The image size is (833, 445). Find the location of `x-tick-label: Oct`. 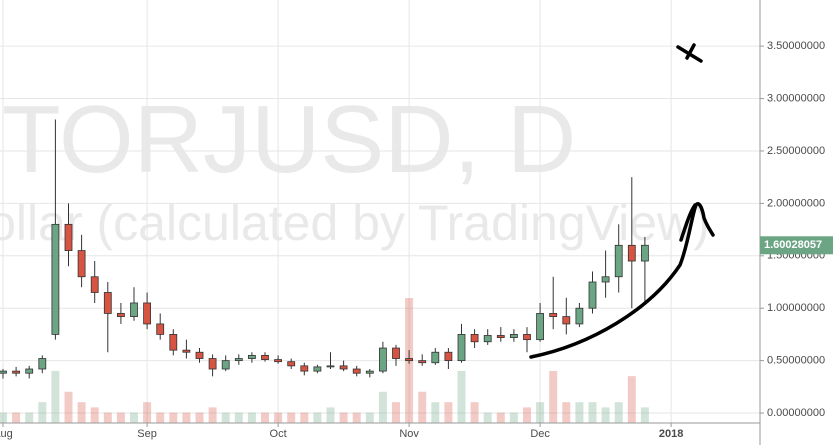

x-tick-label: Oct is located at coordinates (278, 434).